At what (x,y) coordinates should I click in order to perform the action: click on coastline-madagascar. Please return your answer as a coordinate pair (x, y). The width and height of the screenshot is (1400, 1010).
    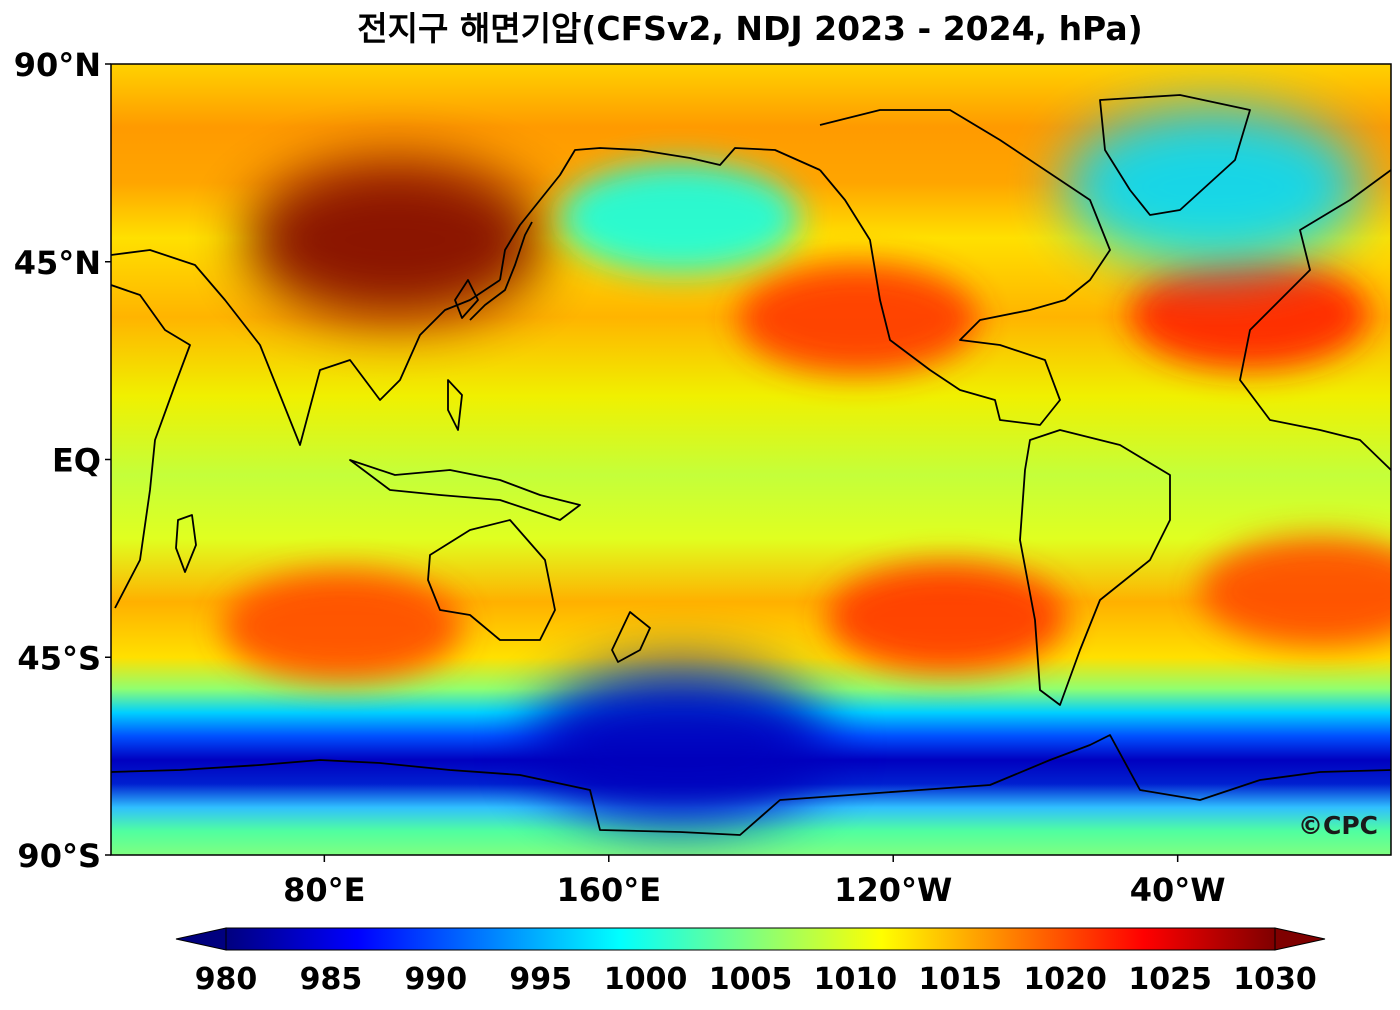
    Looking at the image, I should click on (186, 543).